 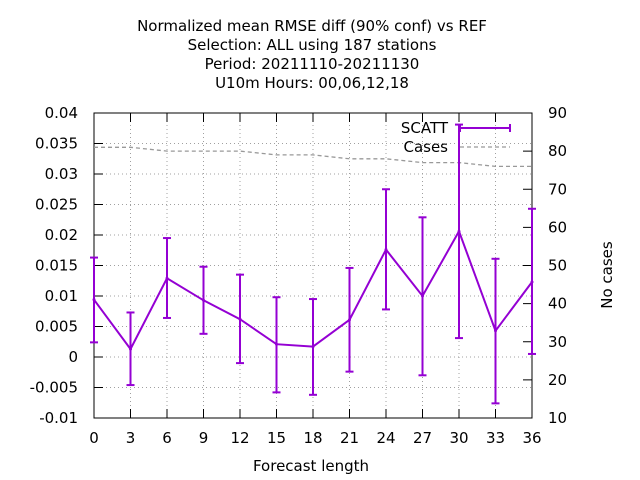 What do you see at coordinates (557, 113) in the screenshot?
I see `y2-tick-label: 90` at bounding box center [557, 113].